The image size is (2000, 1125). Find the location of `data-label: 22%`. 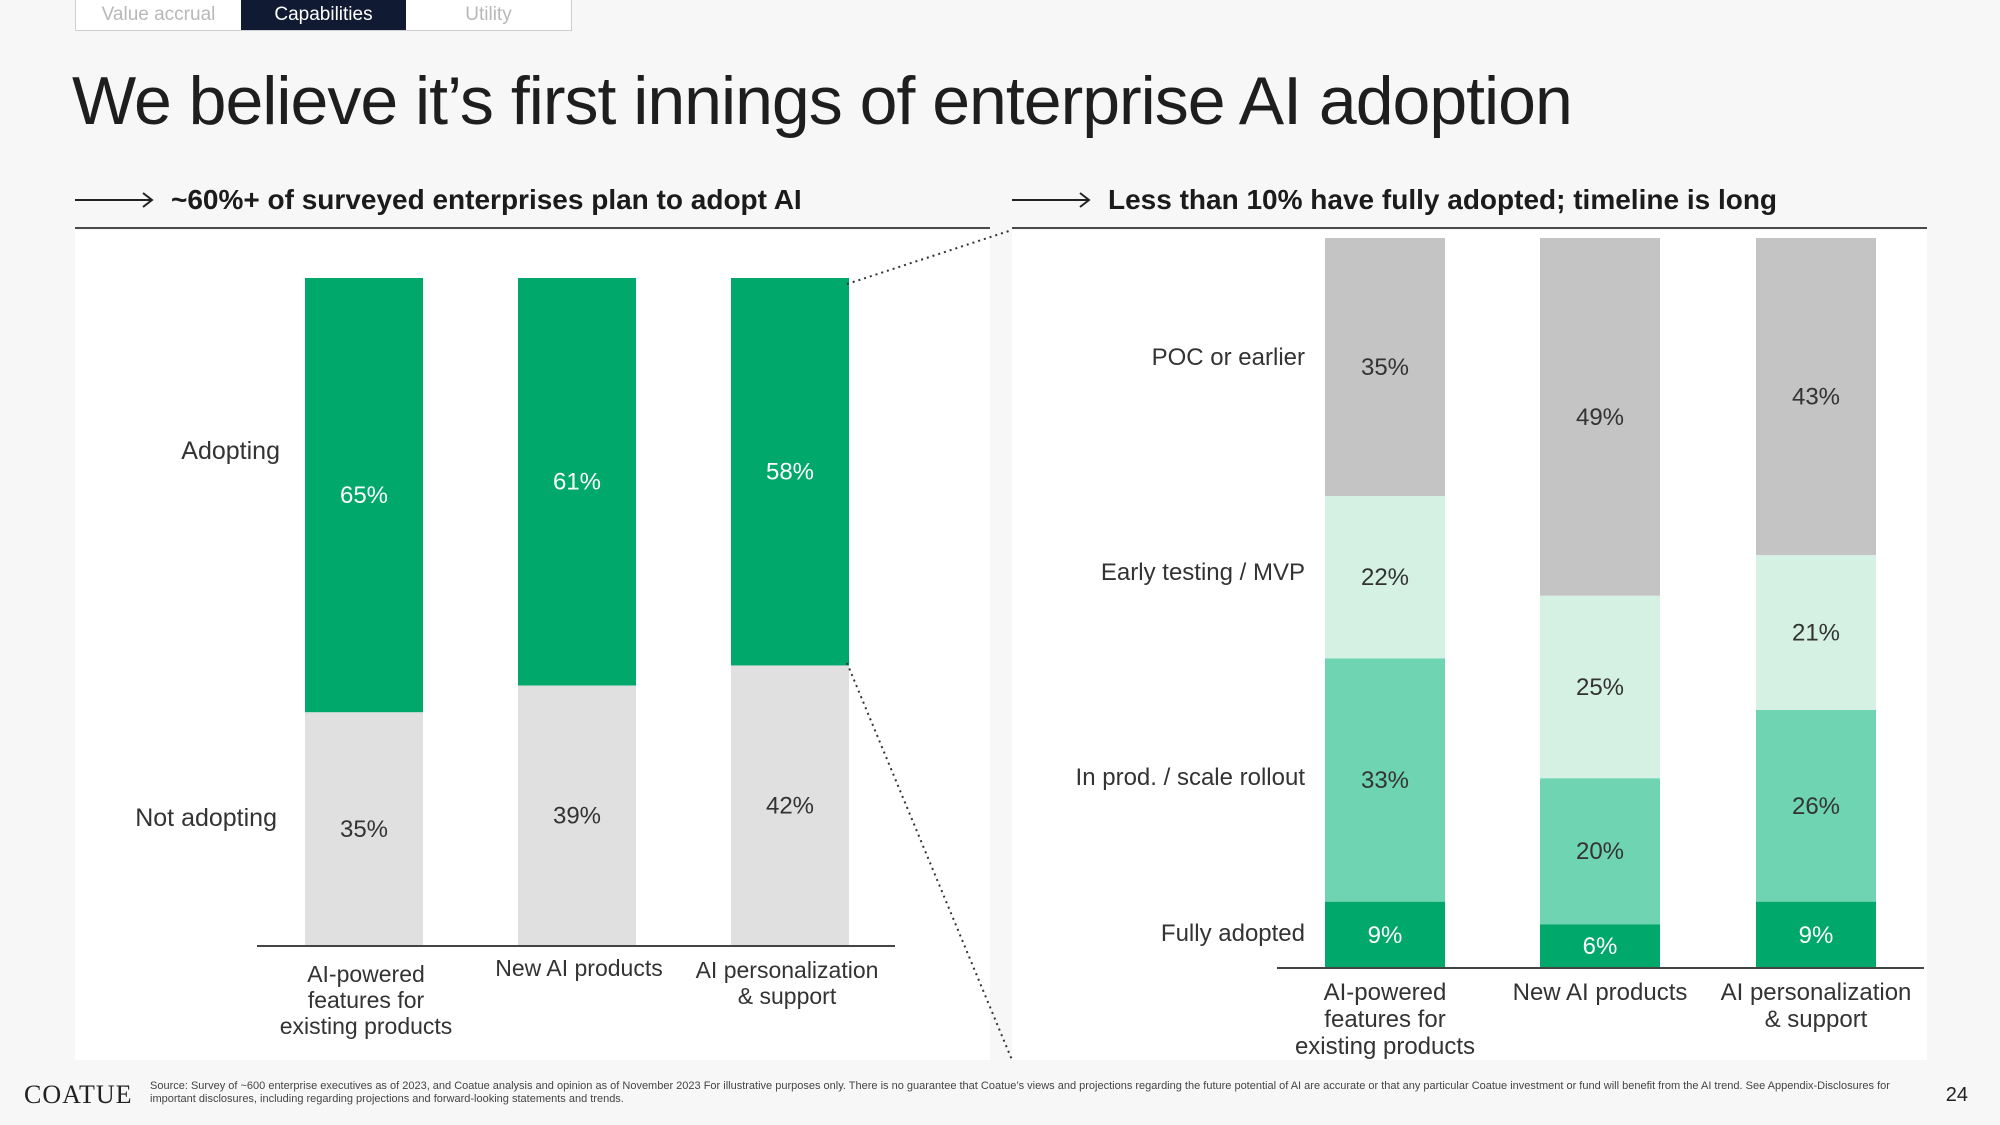

data-label: 22% is located at coordinates (1385, 577).